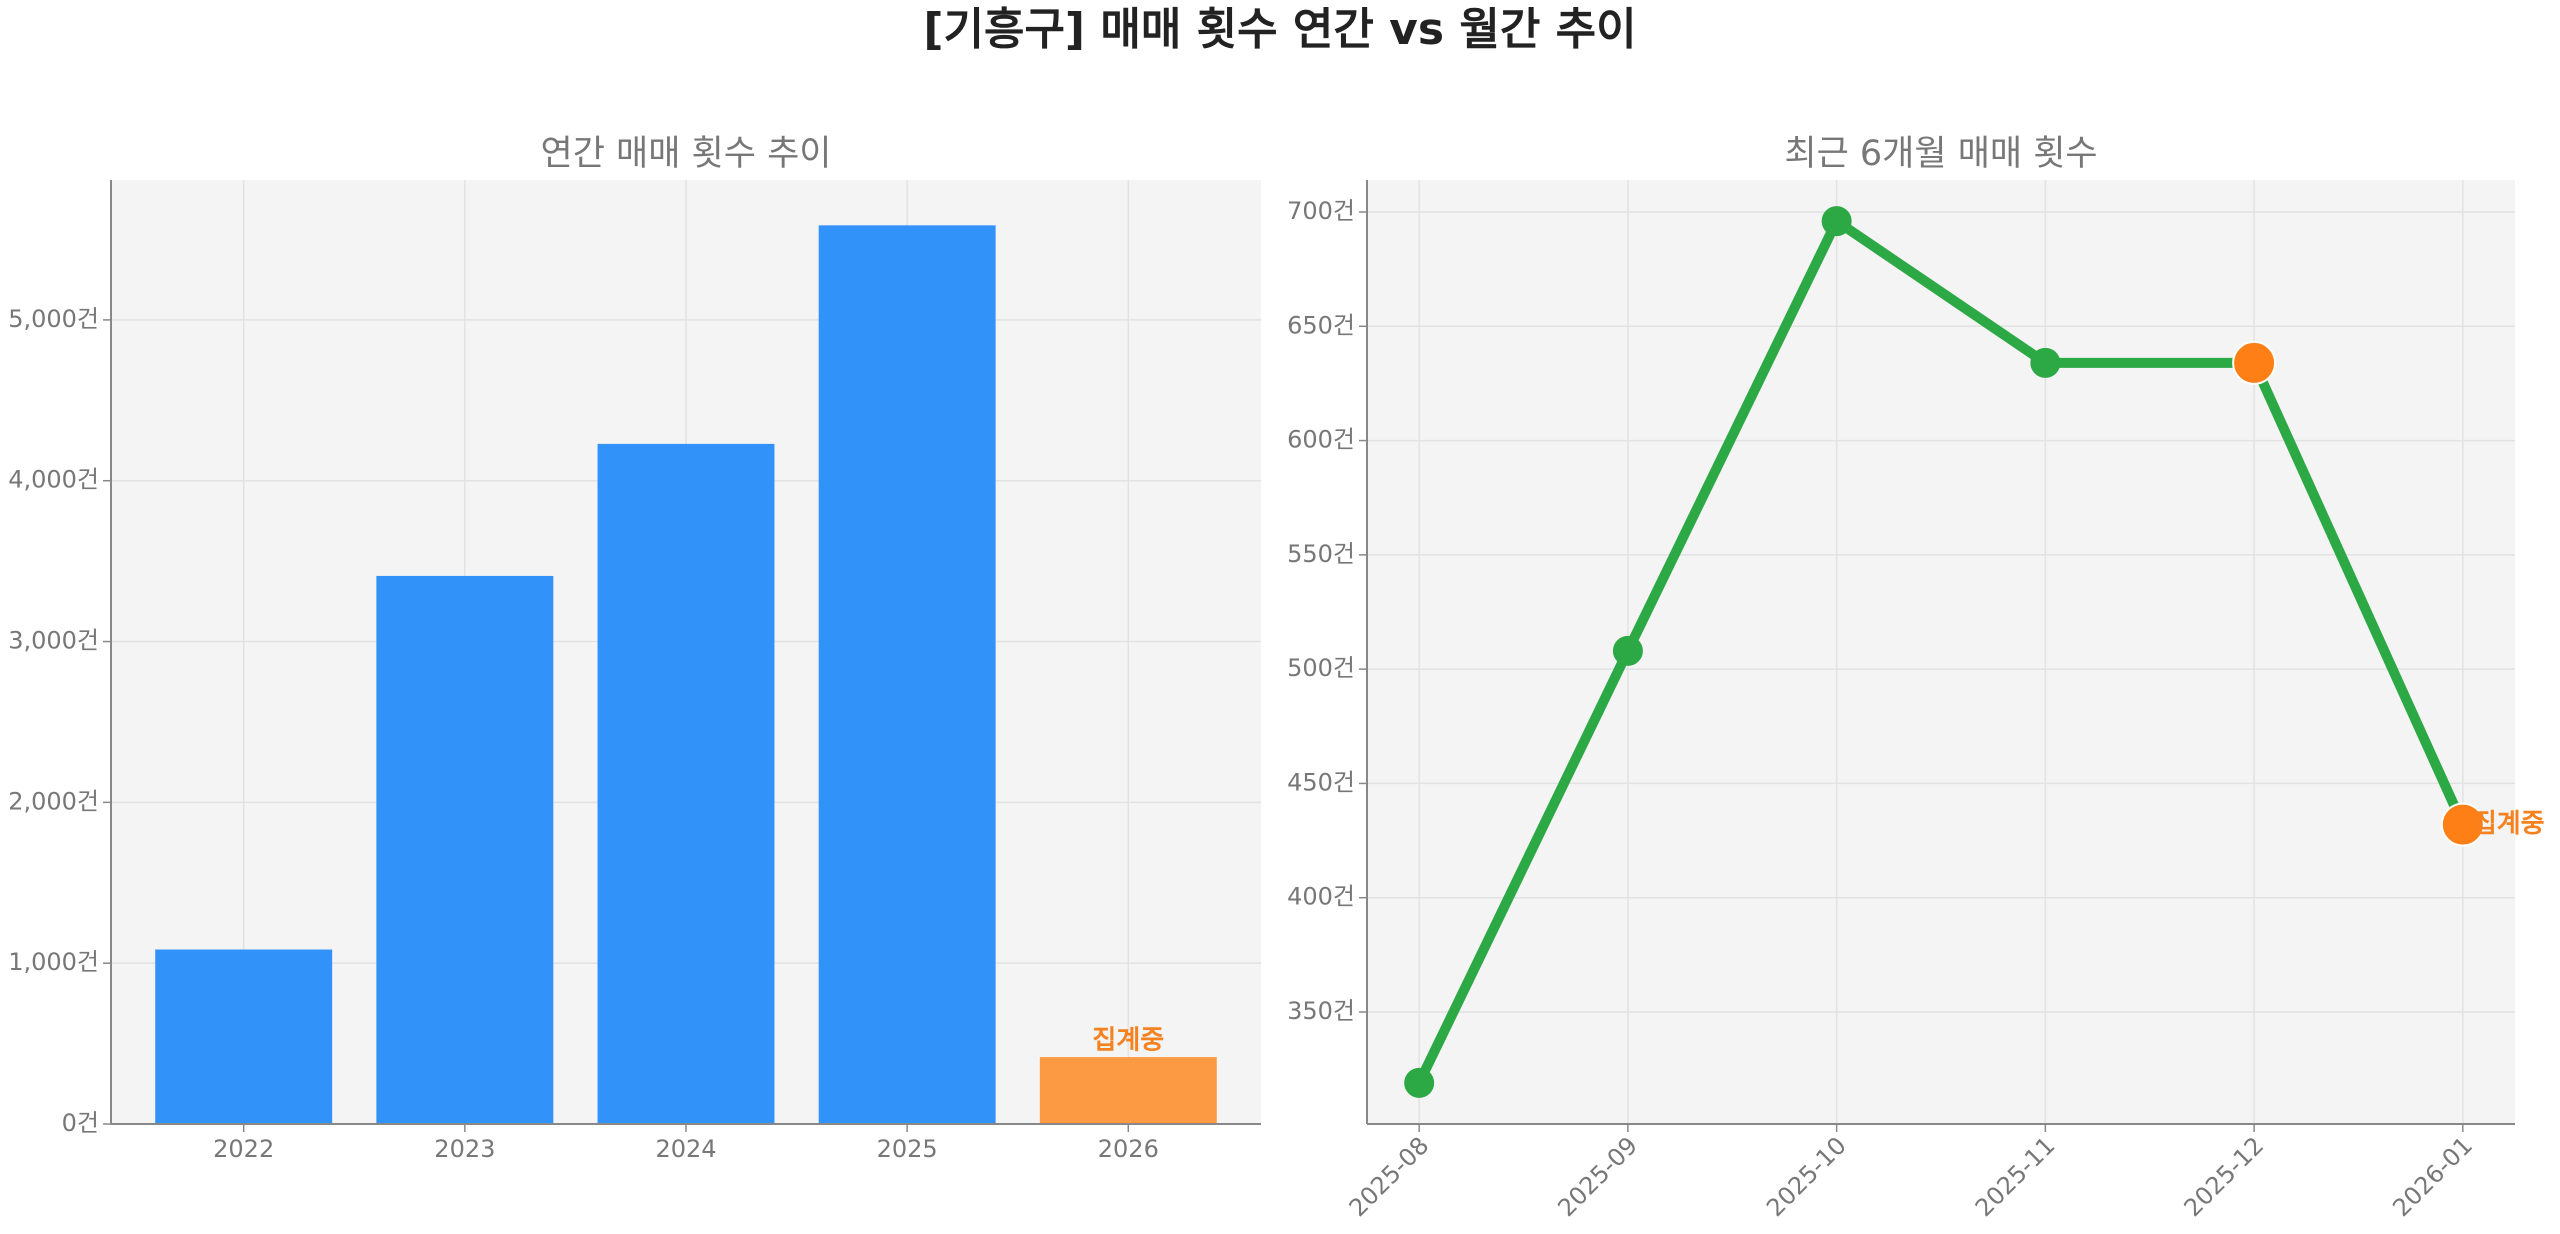 Image resolution: width=2560 pixels, height=1234 pixels. Describe the element at coordinates (1321, 668) in the screenshot. I see `y-tick-label: 500건` at that location.